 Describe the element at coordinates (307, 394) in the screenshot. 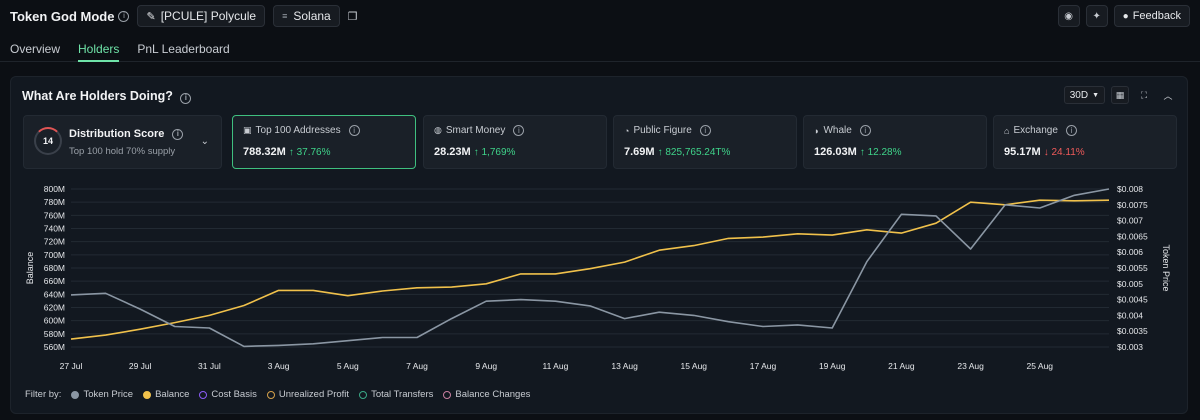

I see `legend-unrealized-profit: Unrealized Profit` at that location.